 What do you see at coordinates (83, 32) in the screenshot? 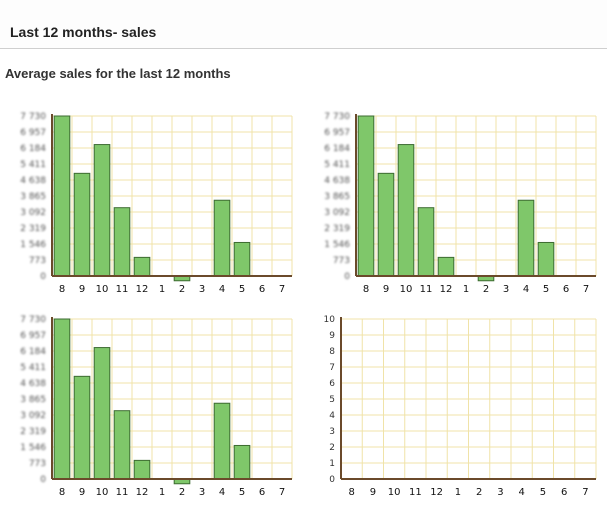
I see `page-title: Last 12 months- sales` at bounding box center [83, 32].